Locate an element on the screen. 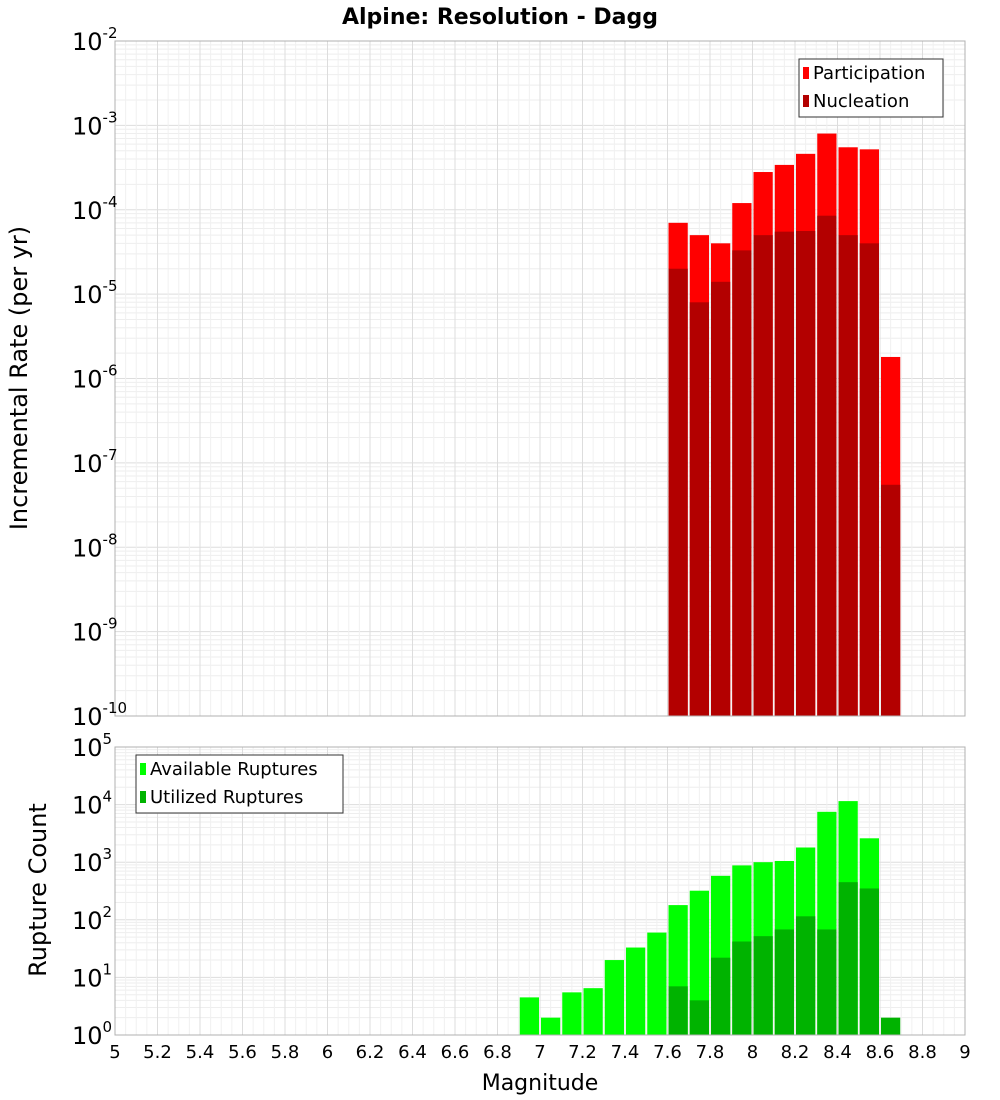 The image size is (1000, 1100). x-tick-label: 7 is located at coordinates (539, 1052).